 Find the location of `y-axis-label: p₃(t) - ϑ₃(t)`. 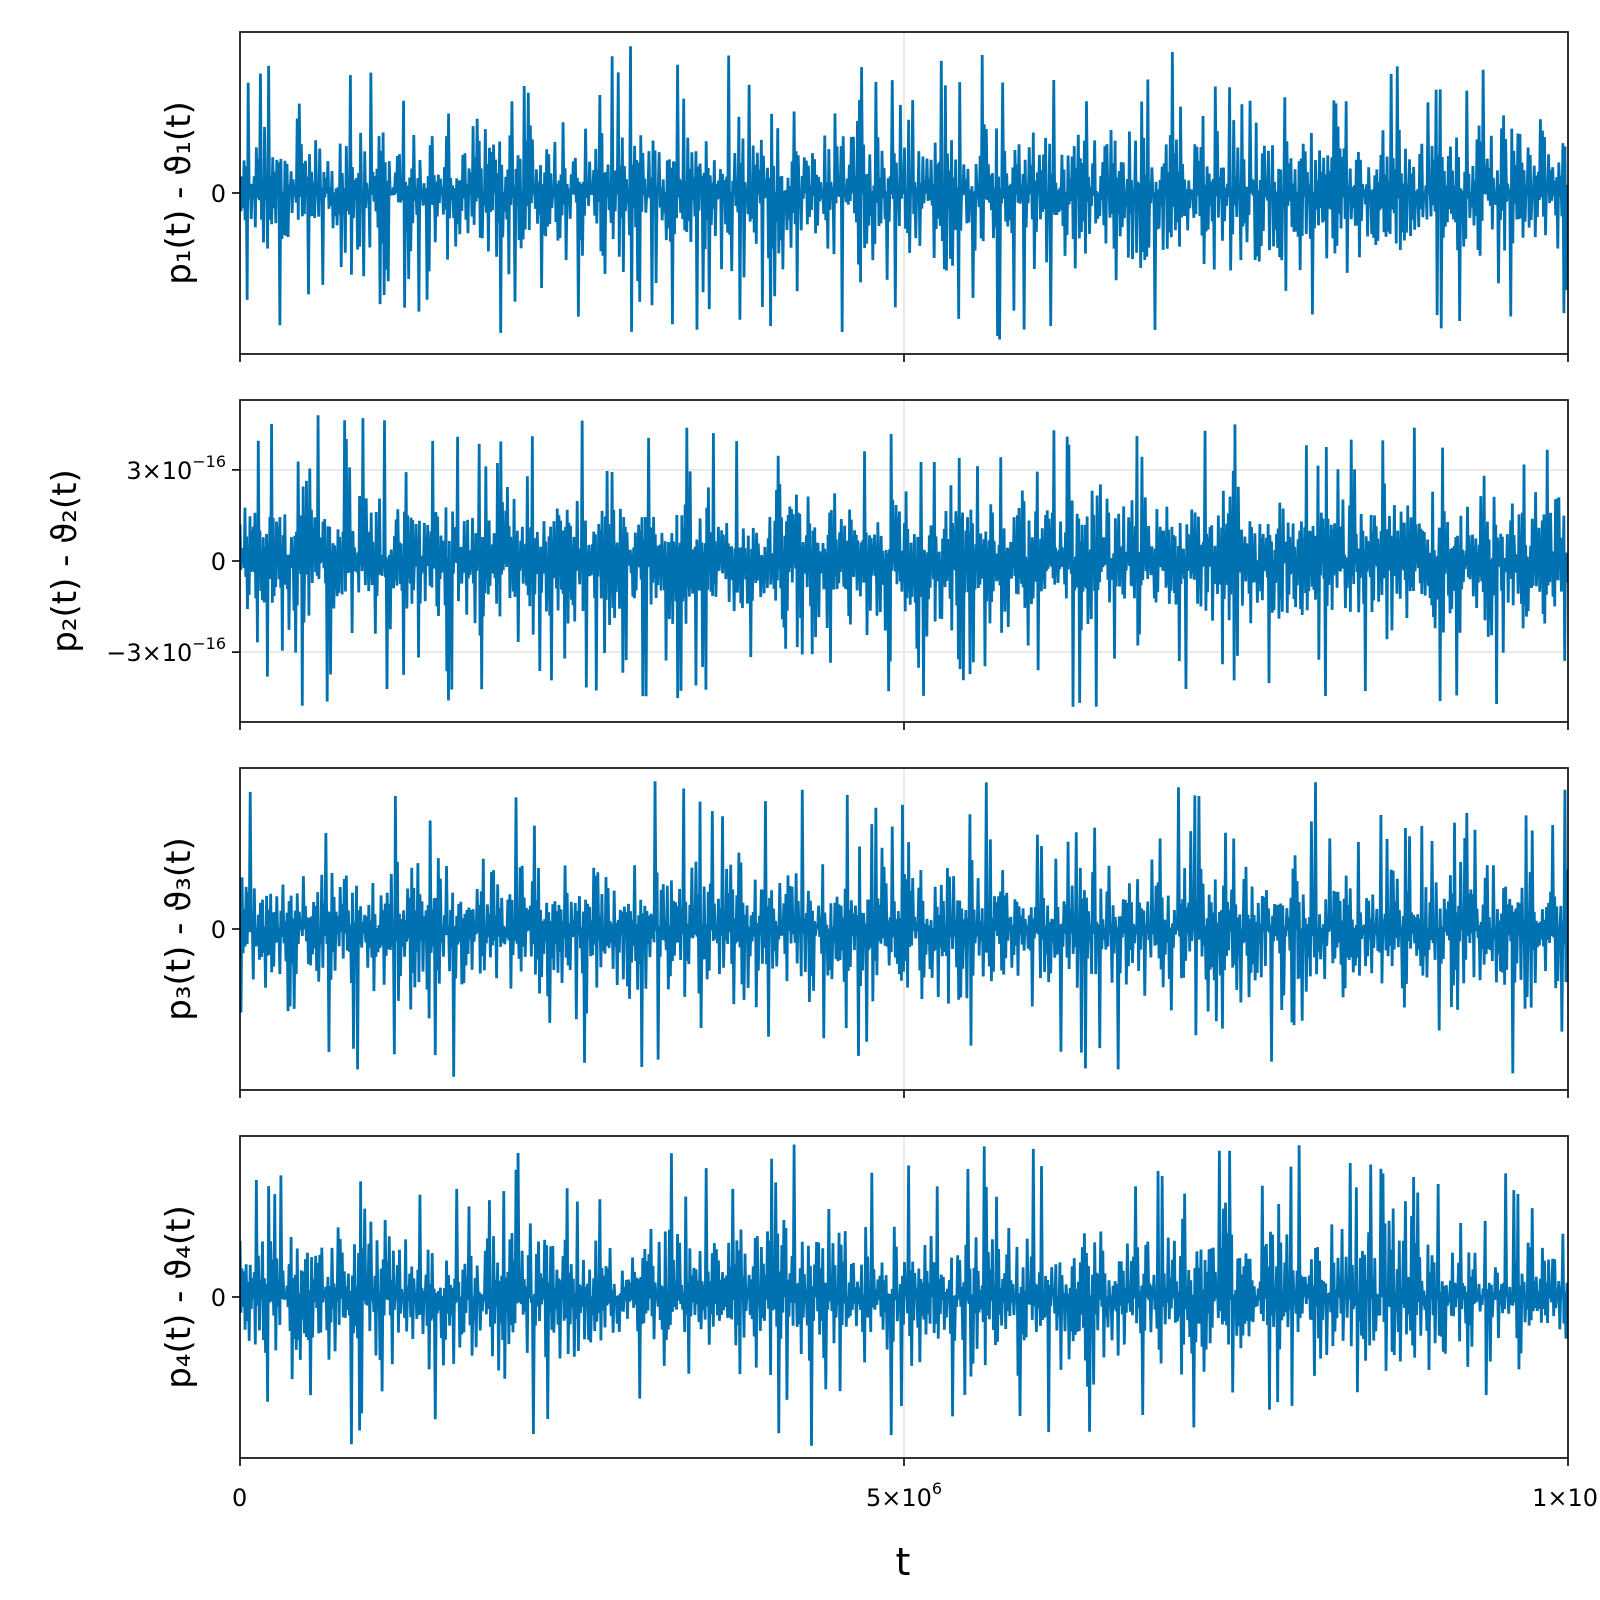

y-axis-label: p₃(t) - ϑ₃(t) is located at coordinates (179, 929).